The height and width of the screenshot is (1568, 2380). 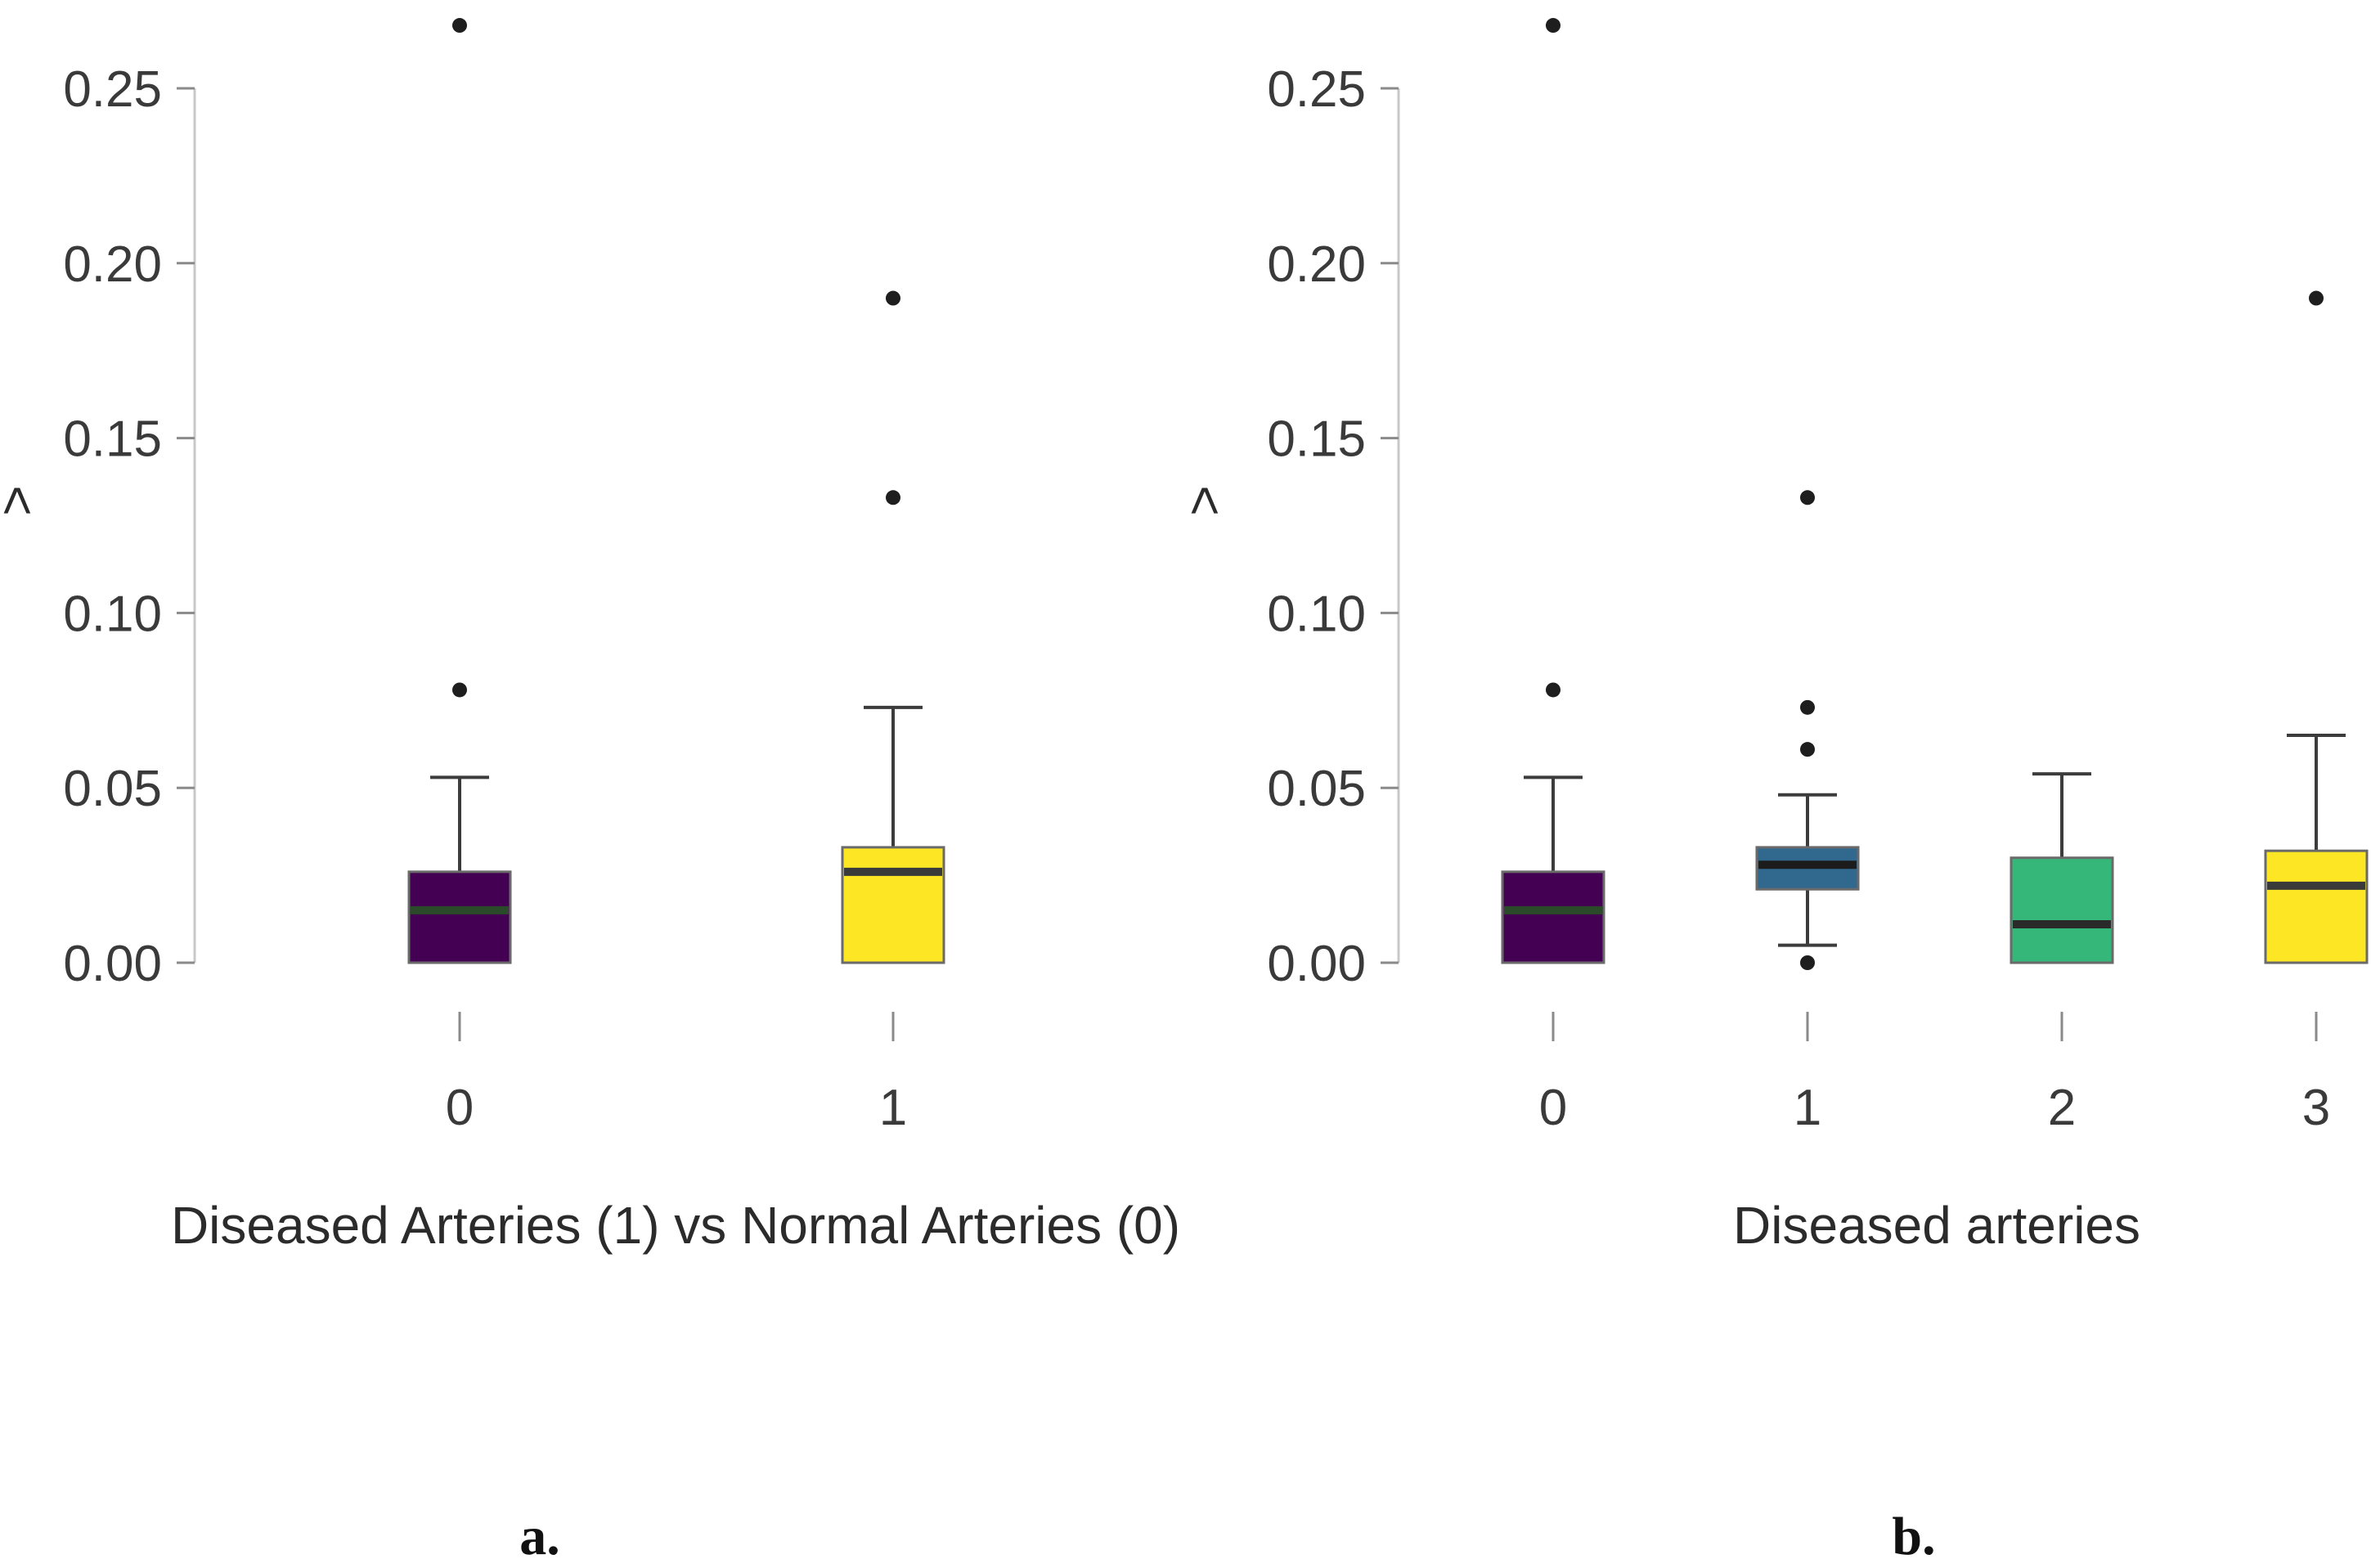 I want to click on panel-a-y-tick-label: 0.05, so click(x=113, y=789).